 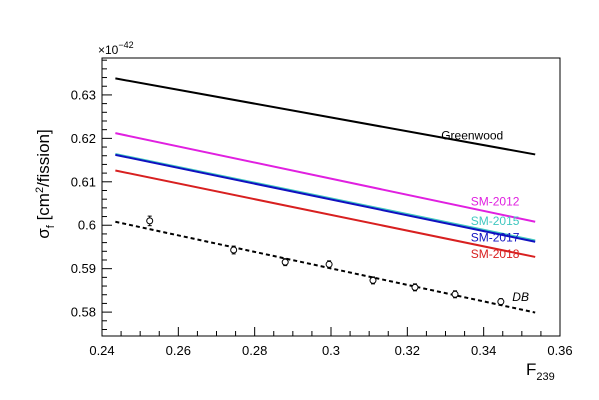 I want to click on y-axis-title: σf [cm2/fission], so click(x=45, y=183).